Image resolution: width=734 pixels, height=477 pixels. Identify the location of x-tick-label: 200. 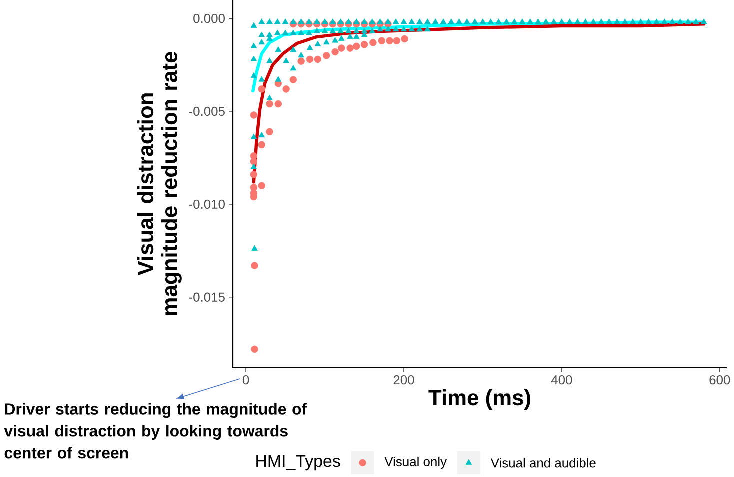
(404, 380).